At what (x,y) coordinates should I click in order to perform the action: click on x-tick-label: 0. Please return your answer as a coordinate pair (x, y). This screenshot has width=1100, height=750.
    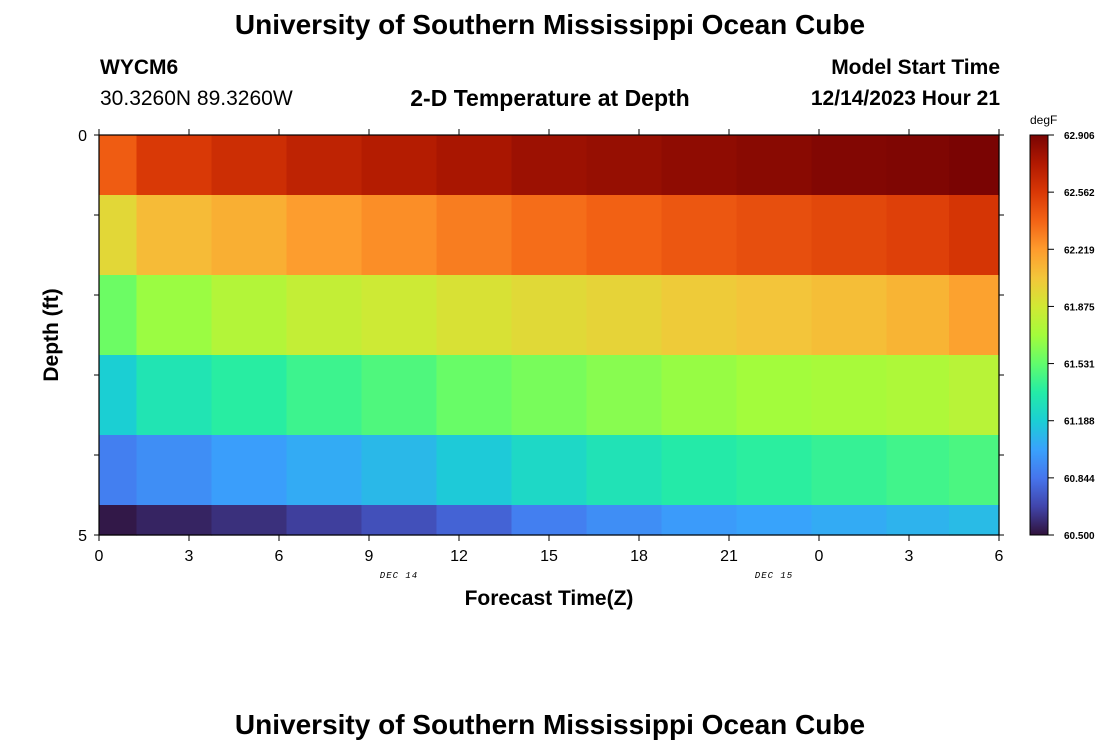
    Looking at the image, I should click on (99, 556).